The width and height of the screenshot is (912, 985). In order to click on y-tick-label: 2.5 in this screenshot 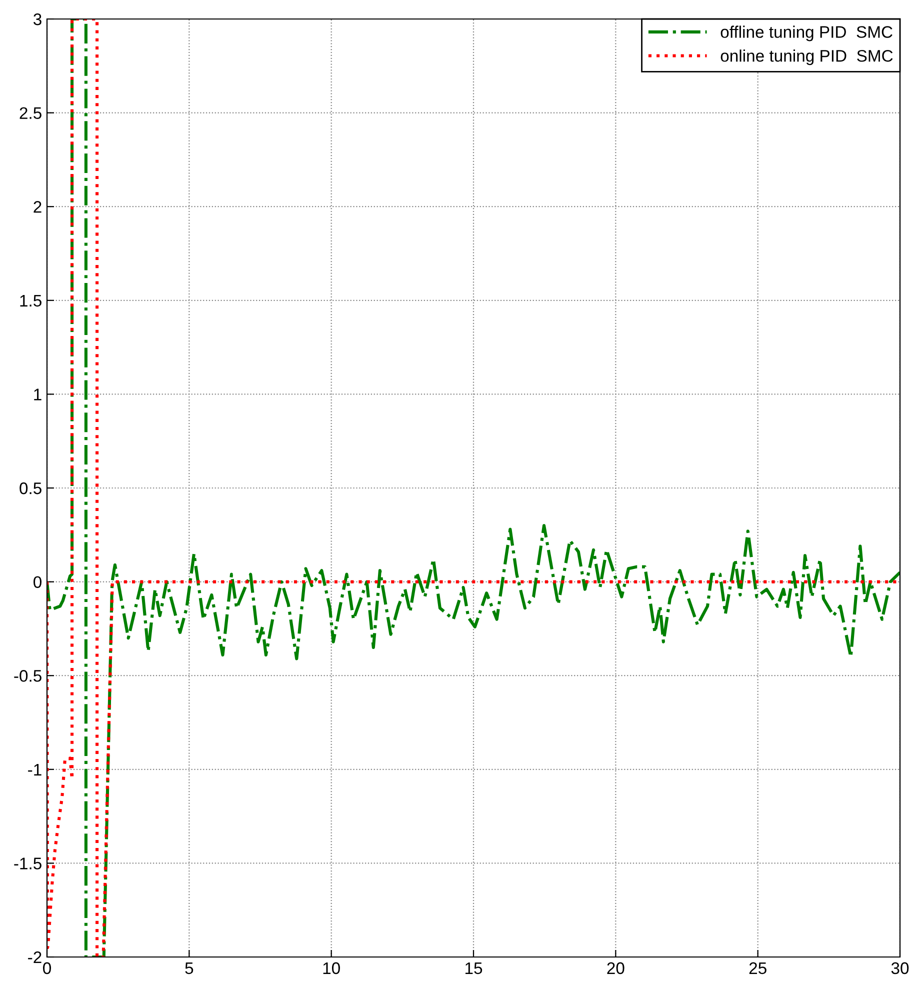, I will do `click(31, 113)`.